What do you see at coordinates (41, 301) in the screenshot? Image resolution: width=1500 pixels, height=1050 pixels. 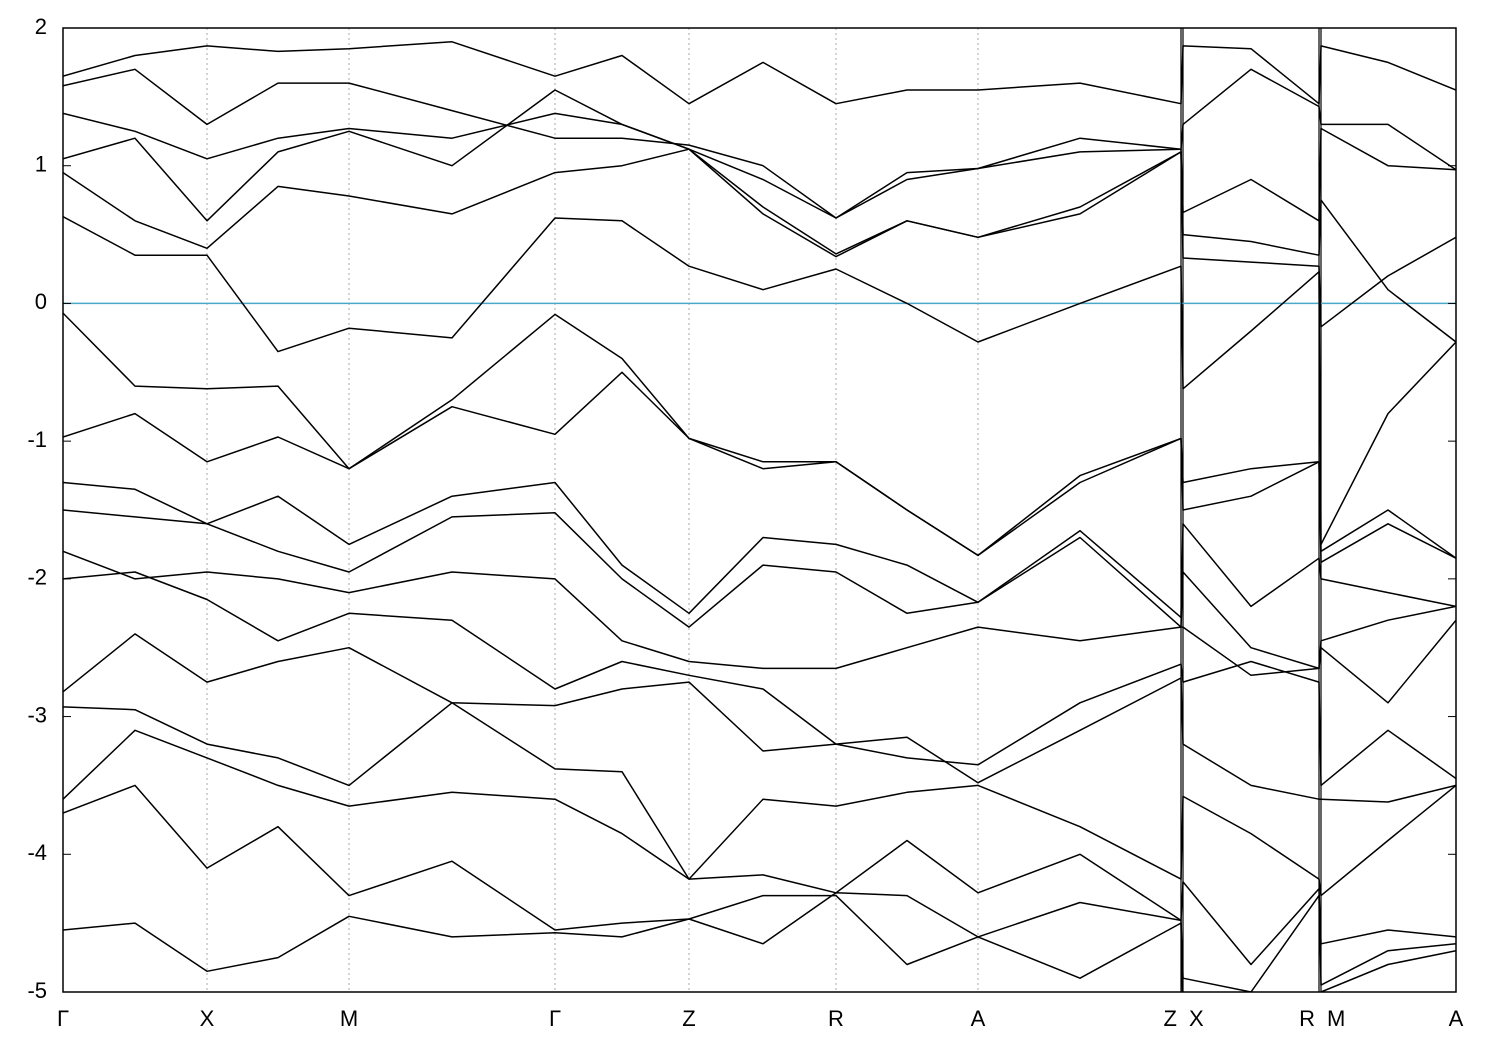 I see `y-tick-label: 0` at bounding box center [41, 301].